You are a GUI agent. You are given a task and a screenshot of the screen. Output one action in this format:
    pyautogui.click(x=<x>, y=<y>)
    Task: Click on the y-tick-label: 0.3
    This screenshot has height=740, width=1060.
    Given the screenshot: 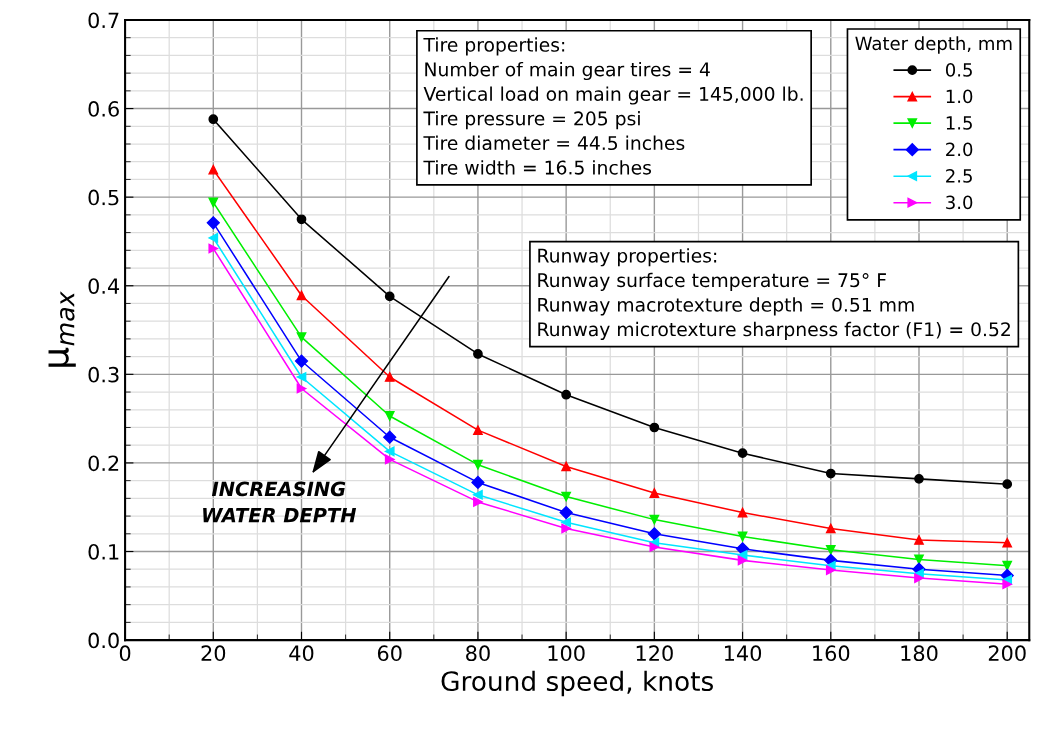 What is the action you would take?
    pyautogui.click(x=103, y=374)
    